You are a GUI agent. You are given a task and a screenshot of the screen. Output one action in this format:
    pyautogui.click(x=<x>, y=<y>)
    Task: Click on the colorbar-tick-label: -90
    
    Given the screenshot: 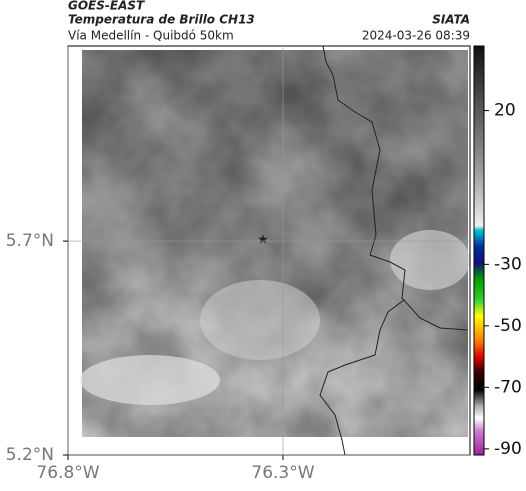 What is the action you would take?
    pyautogui.click(x=508, y=449)
    